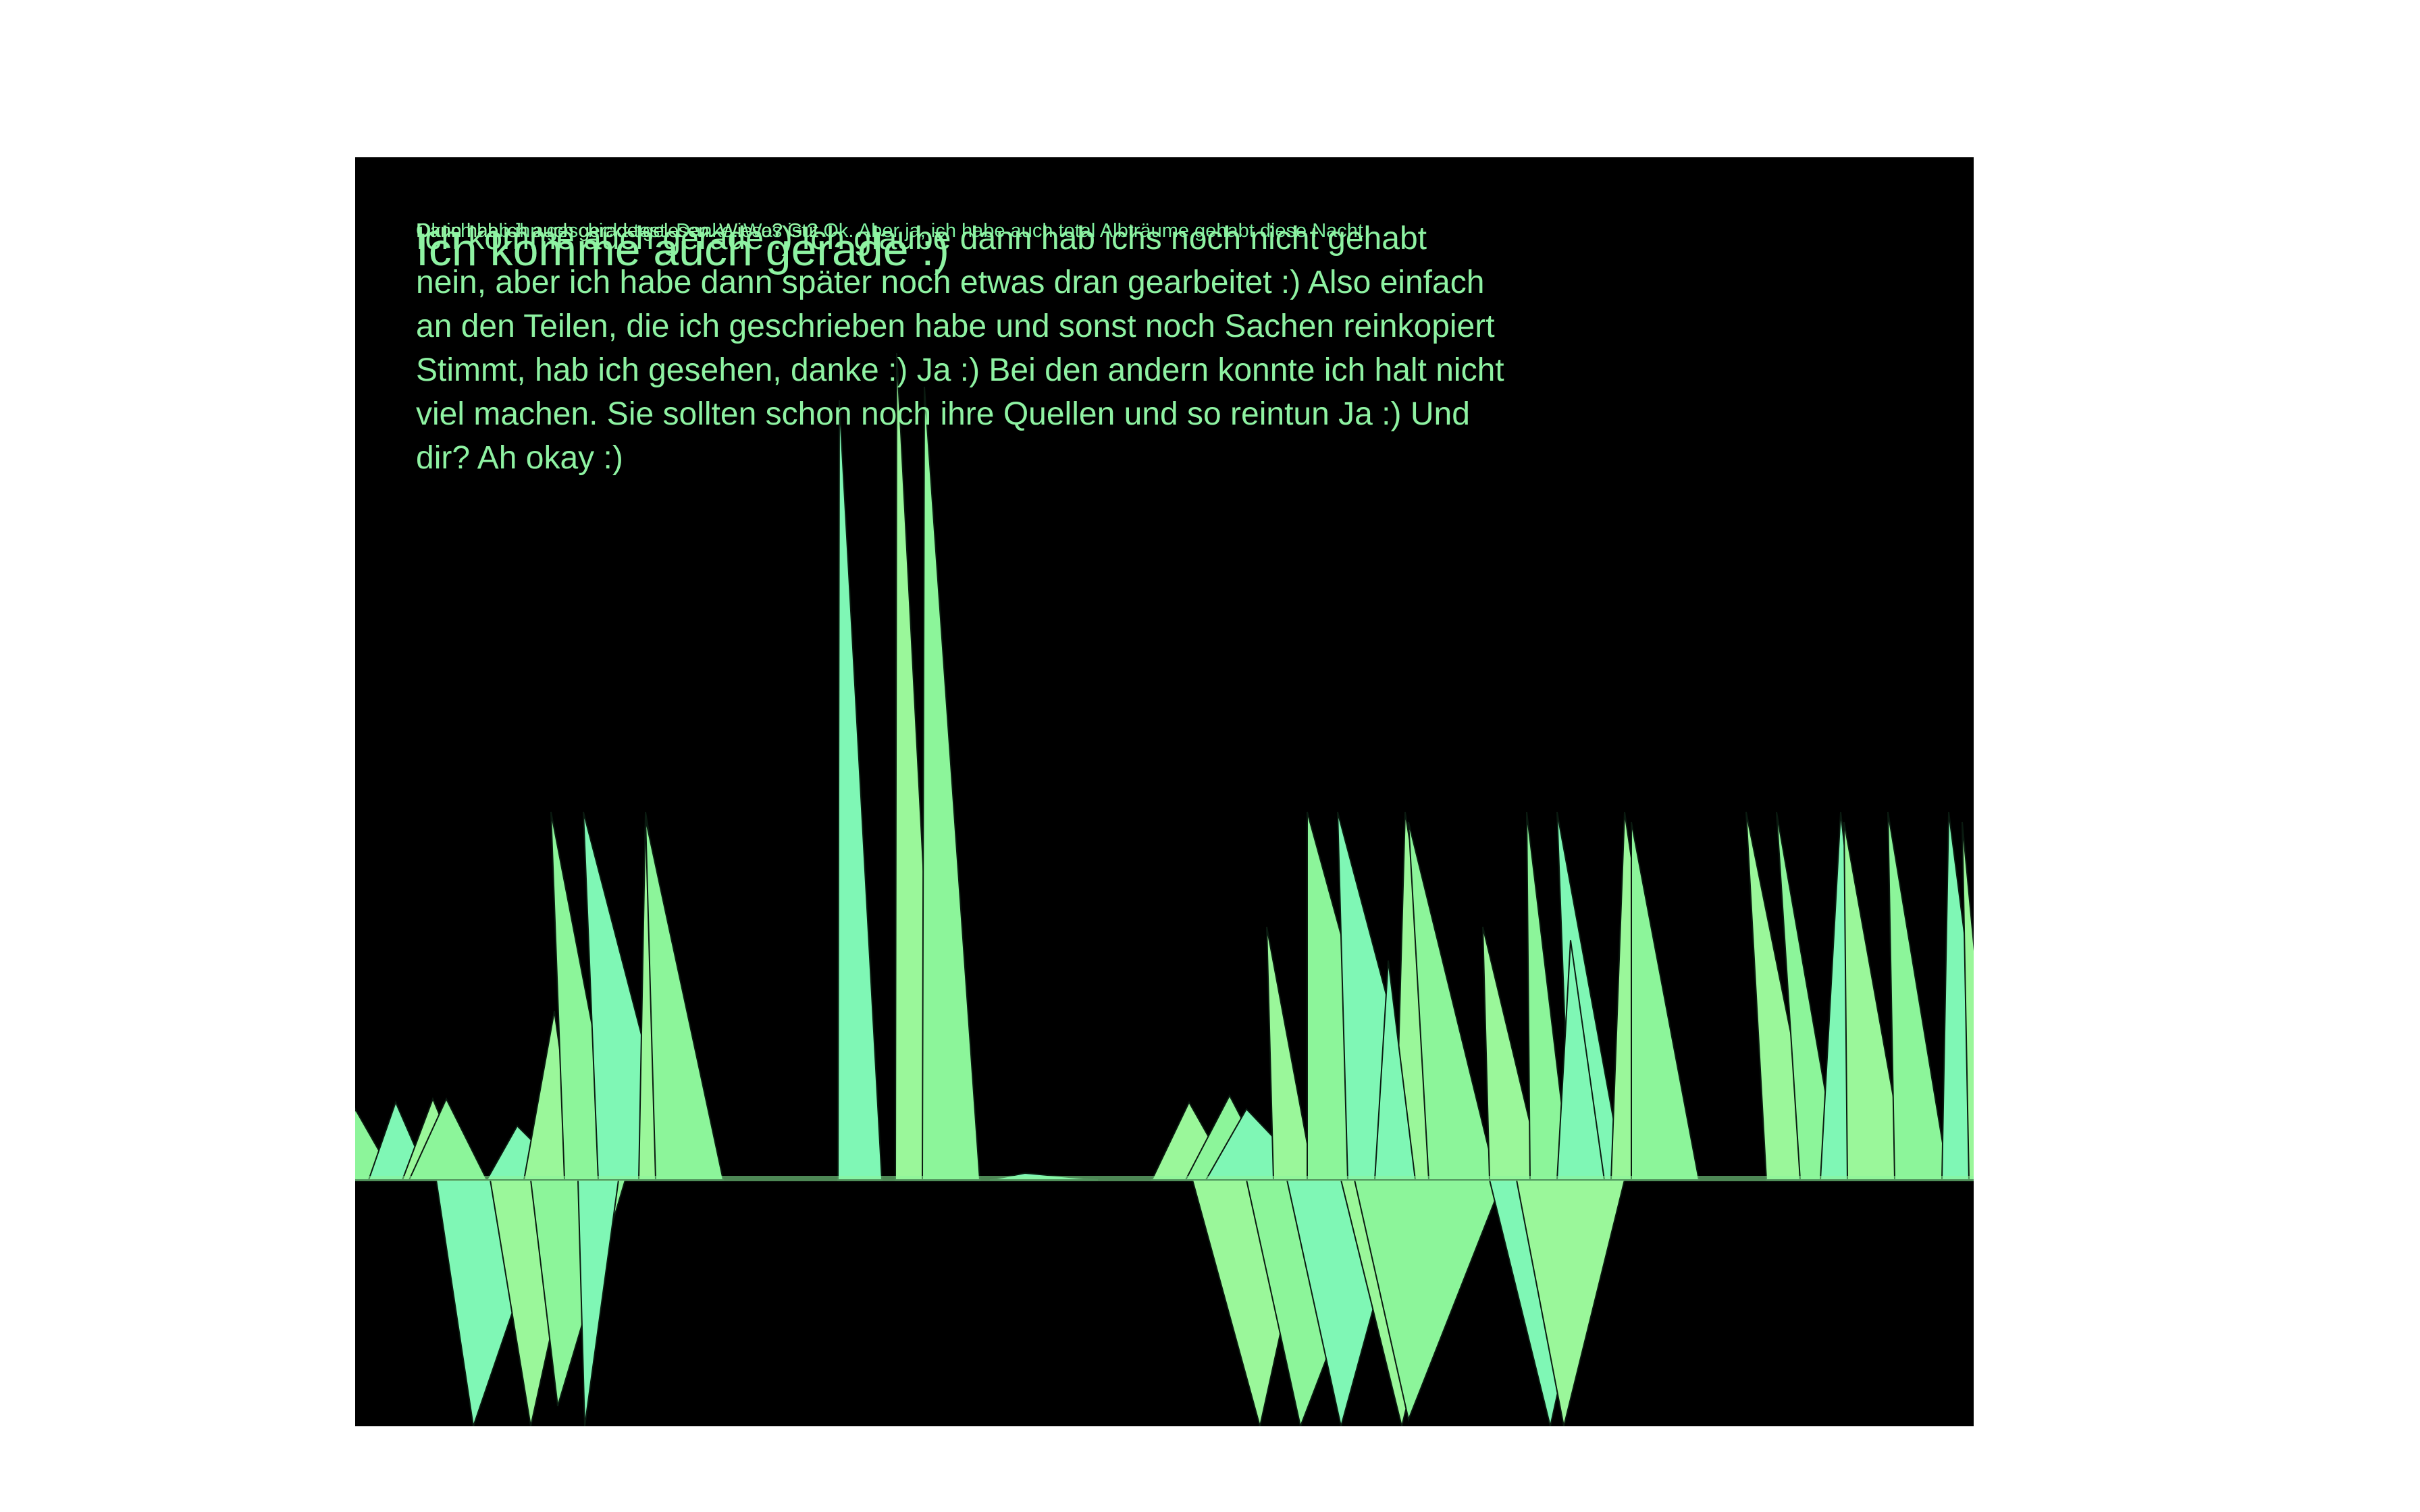 This screenshot has width=2420, height=1512. I want to click on paragraph-line: dir? Ah okay :), so click(519, 458).